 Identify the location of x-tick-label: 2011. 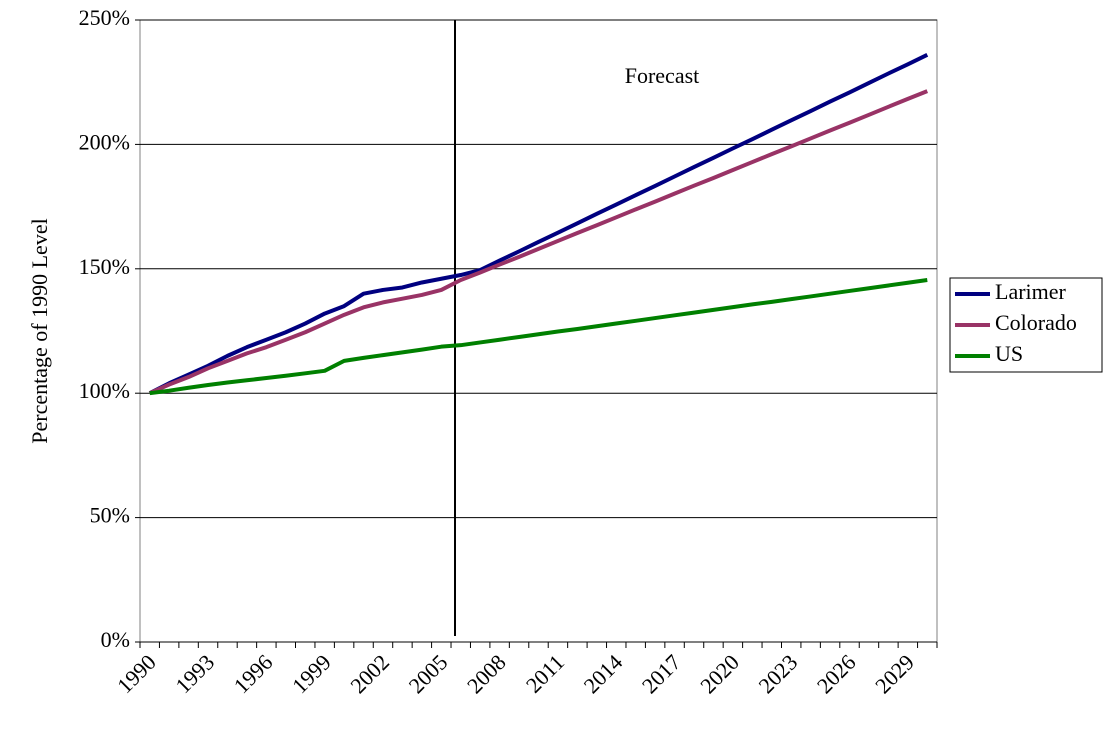
(545, 673).